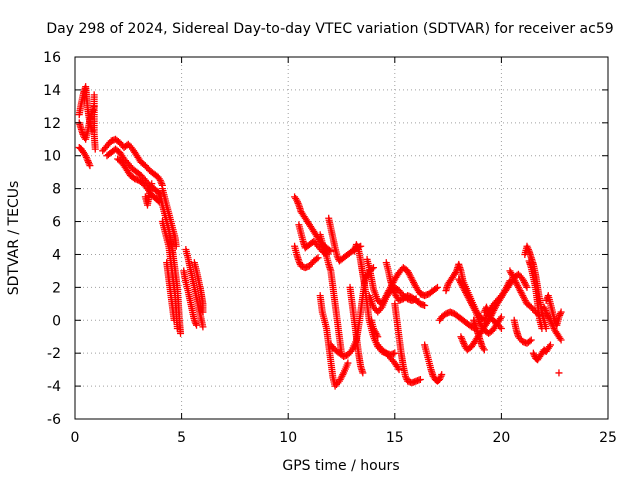 This screenshot has height=480, width=640. I want to click on y-tick-label: 12, so click(52, 124).